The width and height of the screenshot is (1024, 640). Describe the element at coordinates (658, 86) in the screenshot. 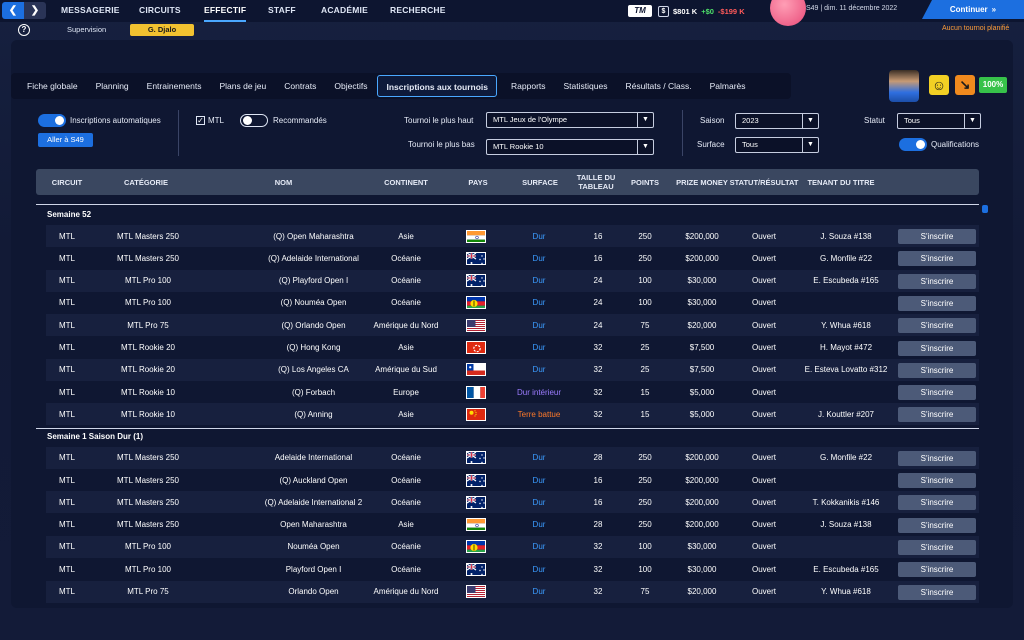

I see `tab-resultats: Résultats / Class.` at that location.